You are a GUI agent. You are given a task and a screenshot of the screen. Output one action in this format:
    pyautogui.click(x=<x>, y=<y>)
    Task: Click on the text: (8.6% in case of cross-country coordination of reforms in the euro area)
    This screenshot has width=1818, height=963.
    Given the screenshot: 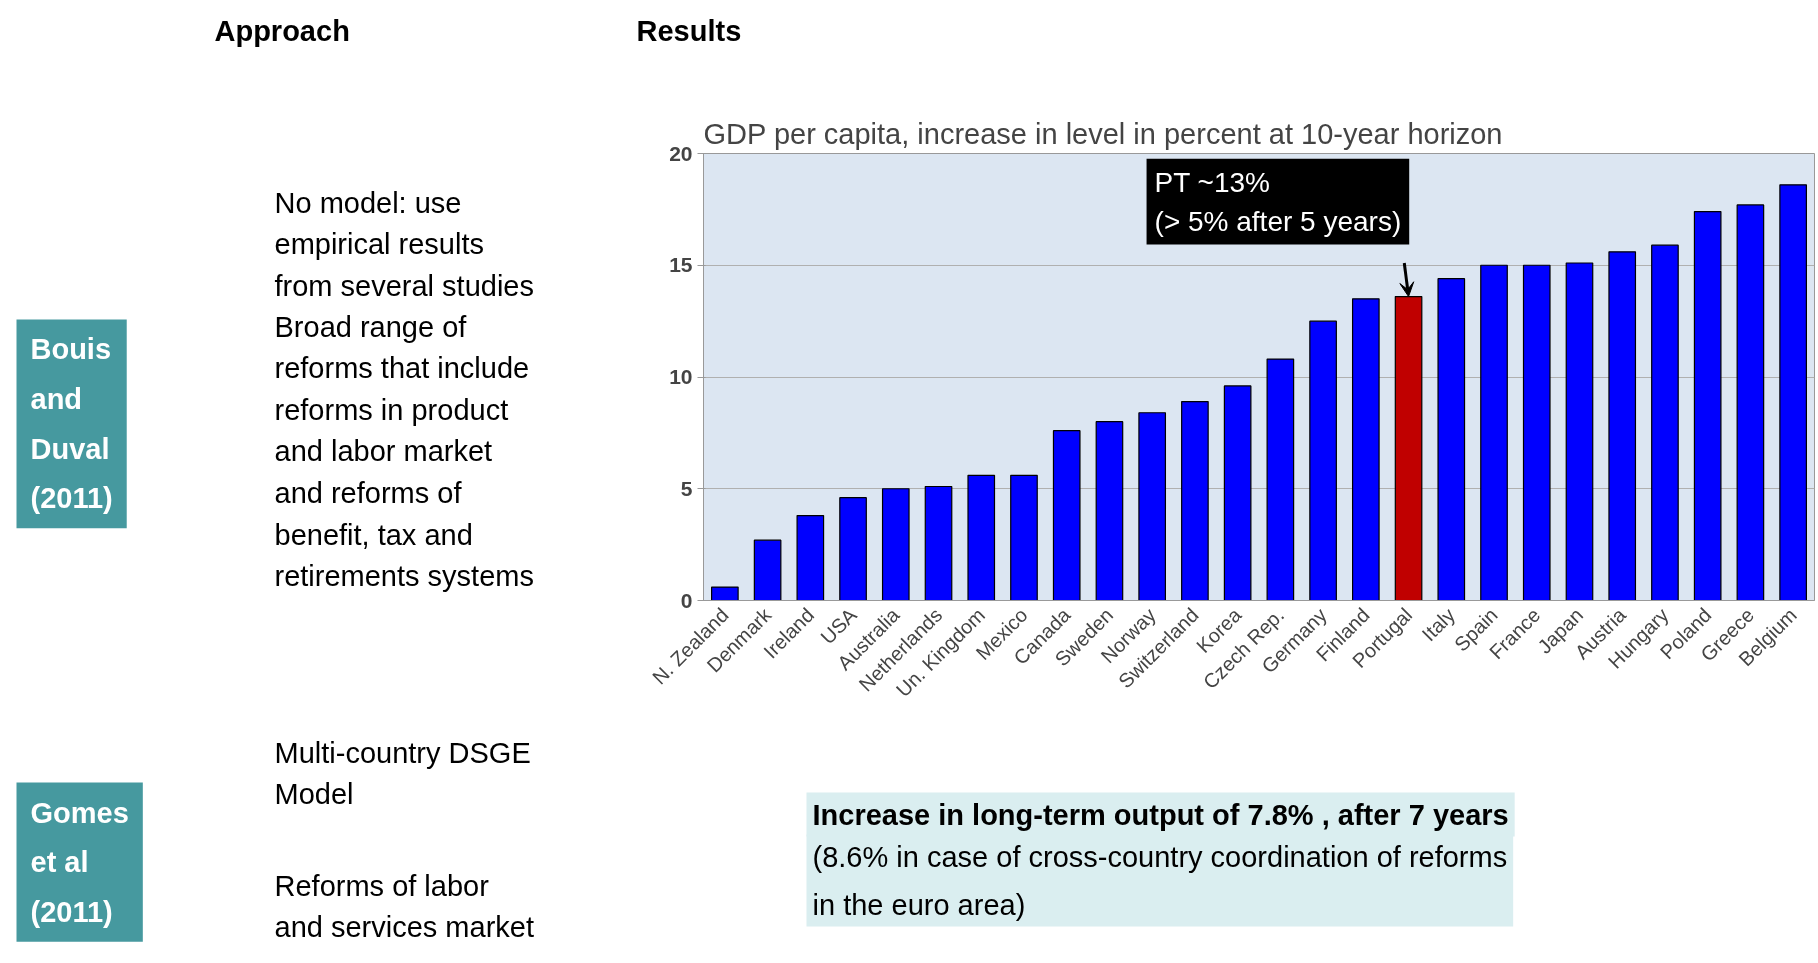 What is the action you would take?
    pyautogui.click(x=1160, y=880)
    